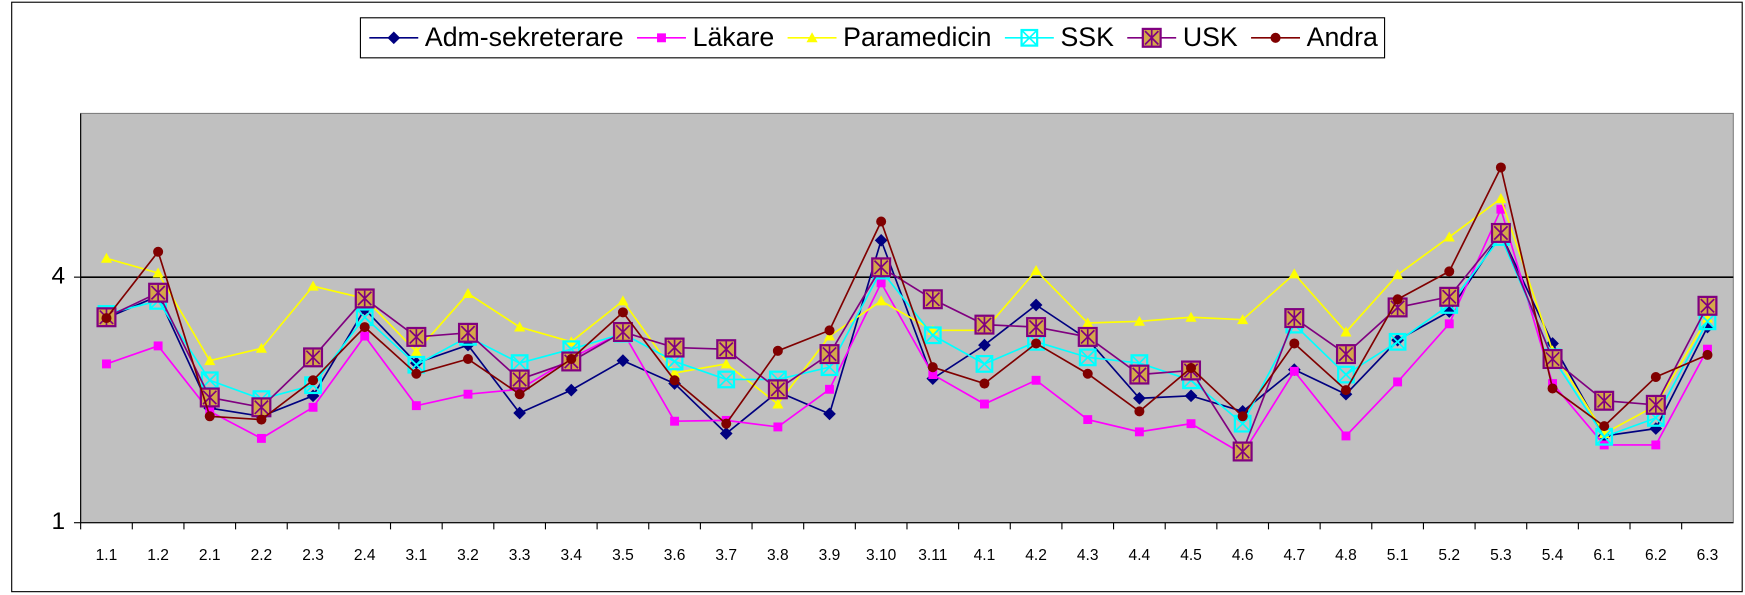  Describe the element at coordinates (1449, 555) in the screenshot. I see `x-tick-label: 5.2` at that location.